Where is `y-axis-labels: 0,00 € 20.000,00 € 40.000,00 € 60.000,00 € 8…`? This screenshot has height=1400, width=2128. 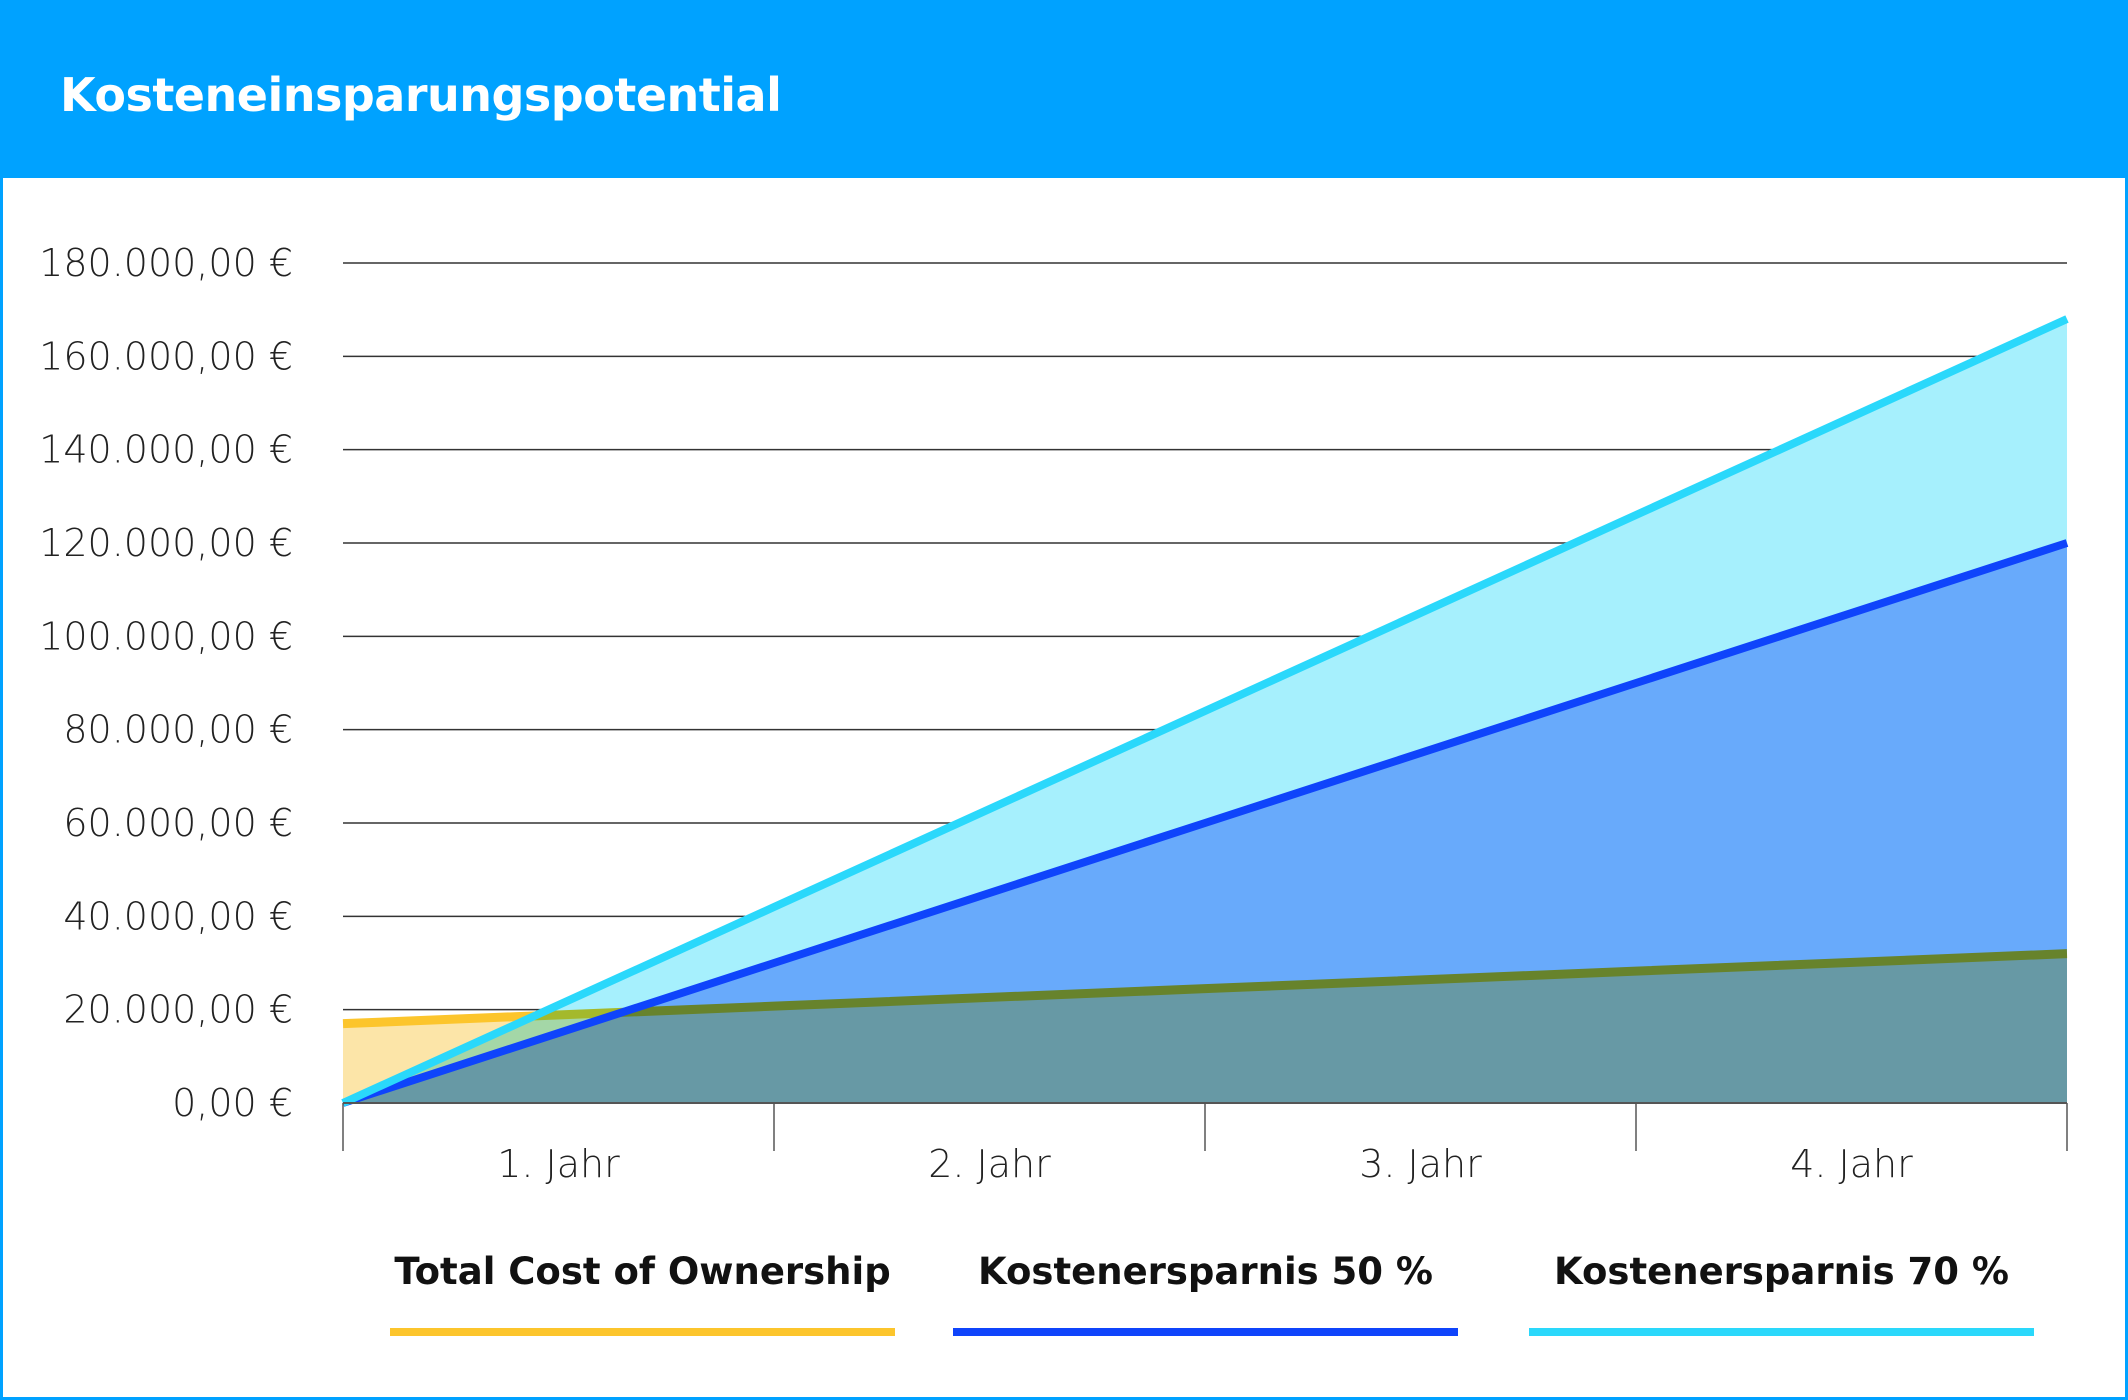
y-axis-labels: 0,00 € 20.000,00 € 40.000,00 € 60.000,00 € 8… is located at coordinates (166, 683).